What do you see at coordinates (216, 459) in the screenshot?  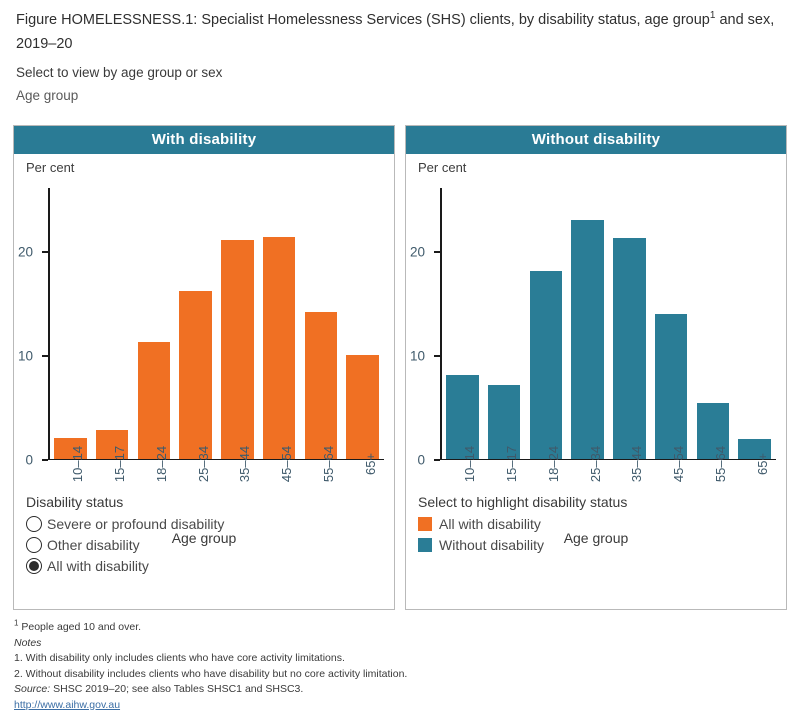 I see `x-axis-left` at bounding box center [216, 459].